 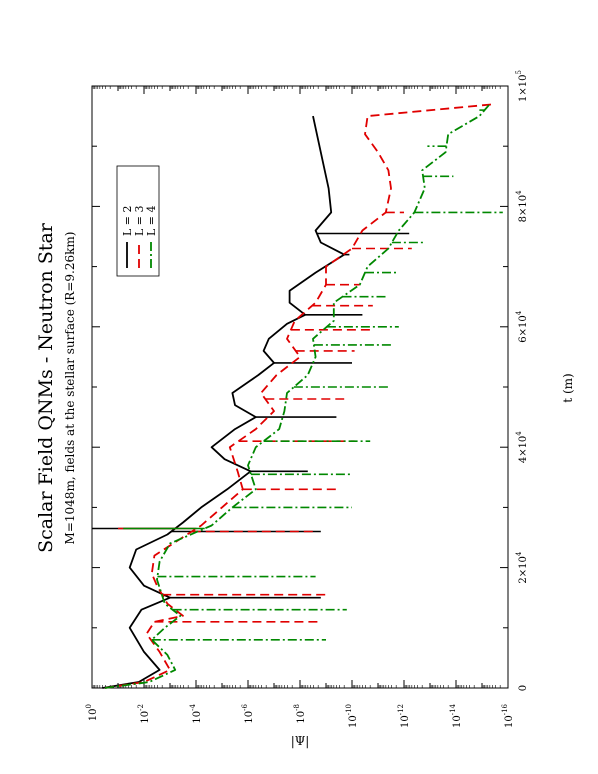 What do you see at coordinates (568, 387) in the screenshot?
I see `x-axis-title: t (m)` at bounding box center [568, 387].